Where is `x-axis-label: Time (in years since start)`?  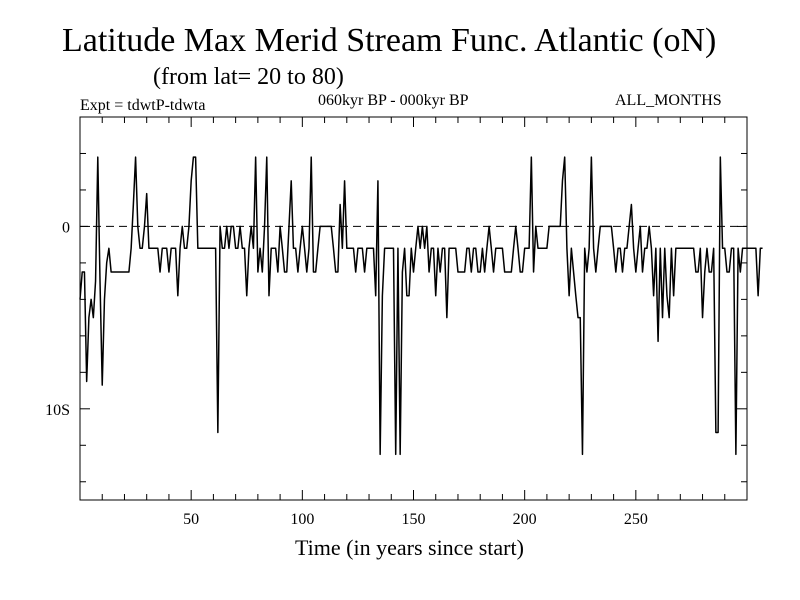 x-axis-label: Time (in years since start) is located at coordinates (409, 547).